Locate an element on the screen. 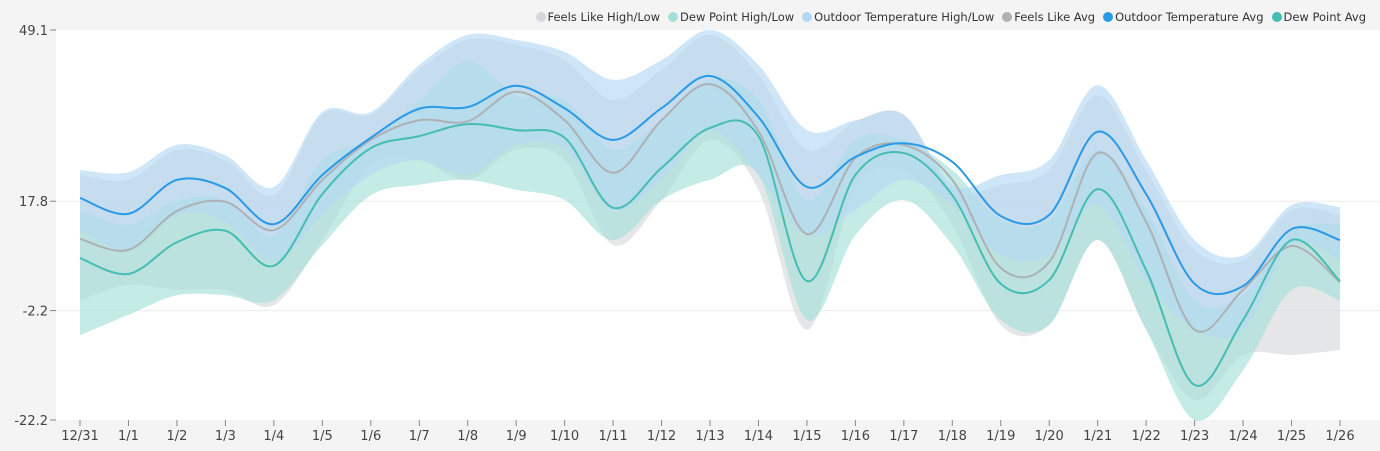  x-tick-label: 1/12 is located at coordinates (661, 436).